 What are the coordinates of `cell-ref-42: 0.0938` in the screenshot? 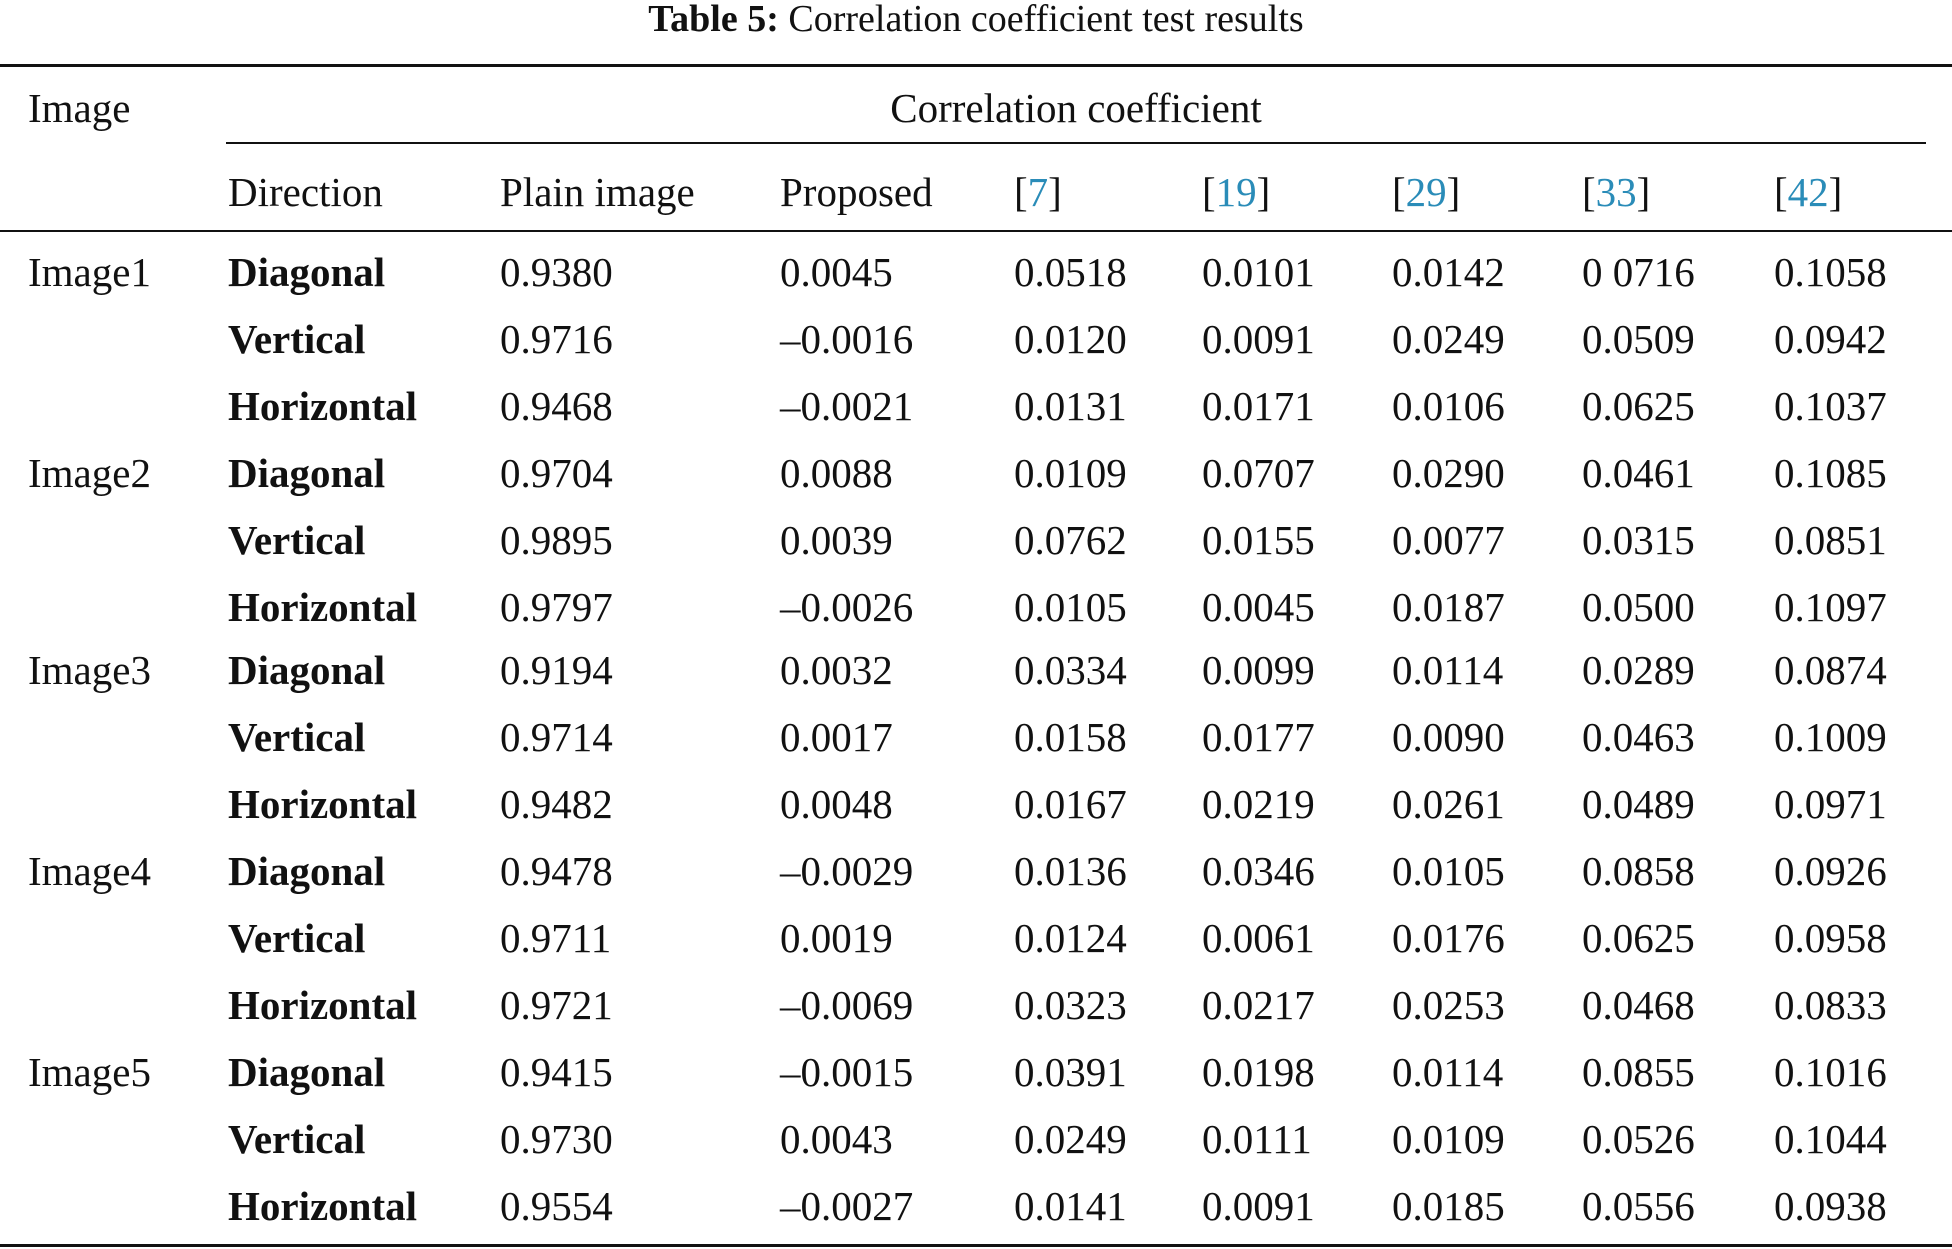 It's located at (1830, 1206).